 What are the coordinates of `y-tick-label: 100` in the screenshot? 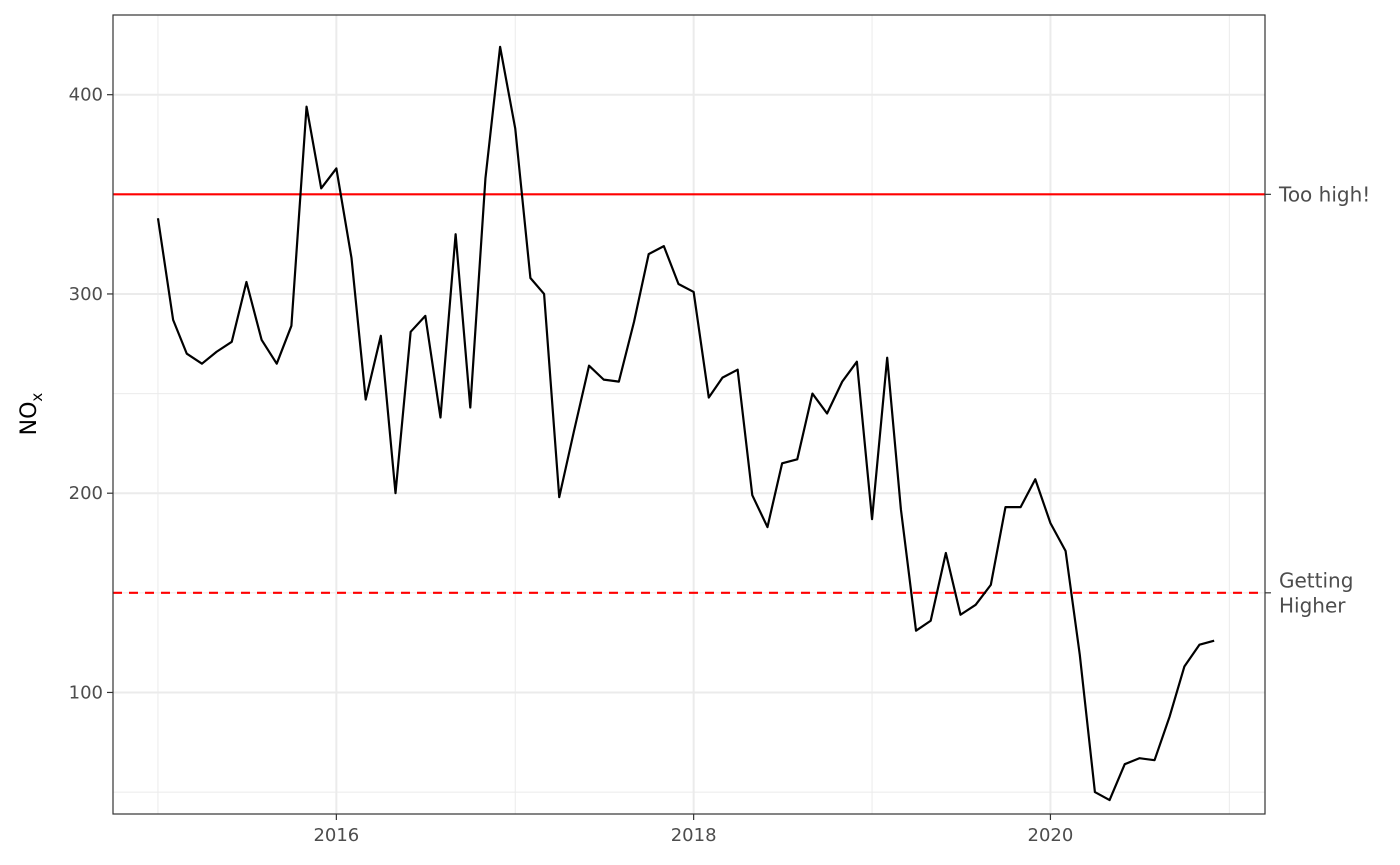 It's located at (86, 692).